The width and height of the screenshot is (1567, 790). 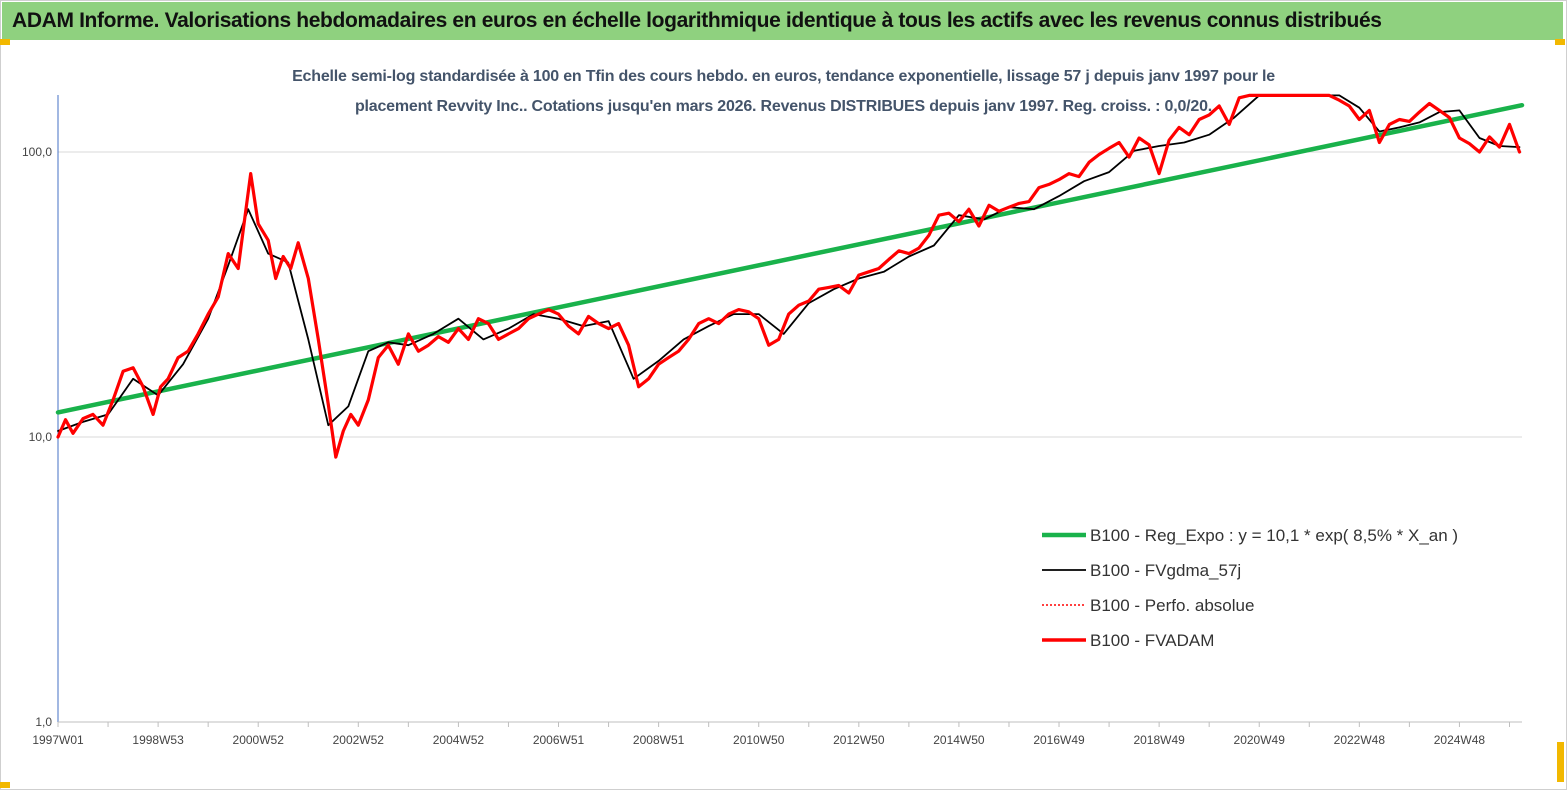 I want to click on x-tick-label-7: 2010W50, so click(x=759, y=740).